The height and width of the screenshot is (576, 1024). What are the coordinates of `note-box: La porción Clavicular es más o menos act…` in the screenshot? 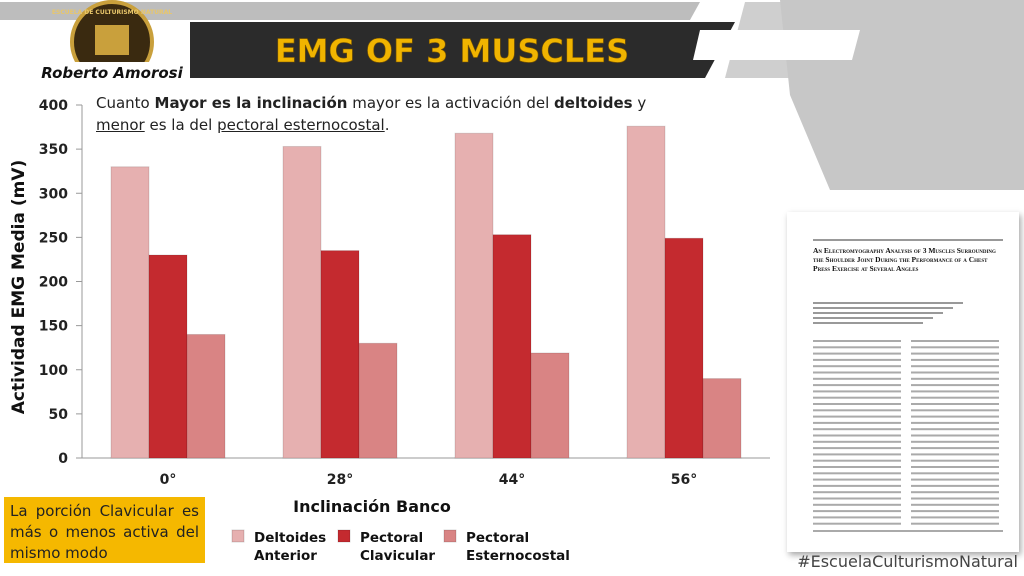 It's located at (104, 530).